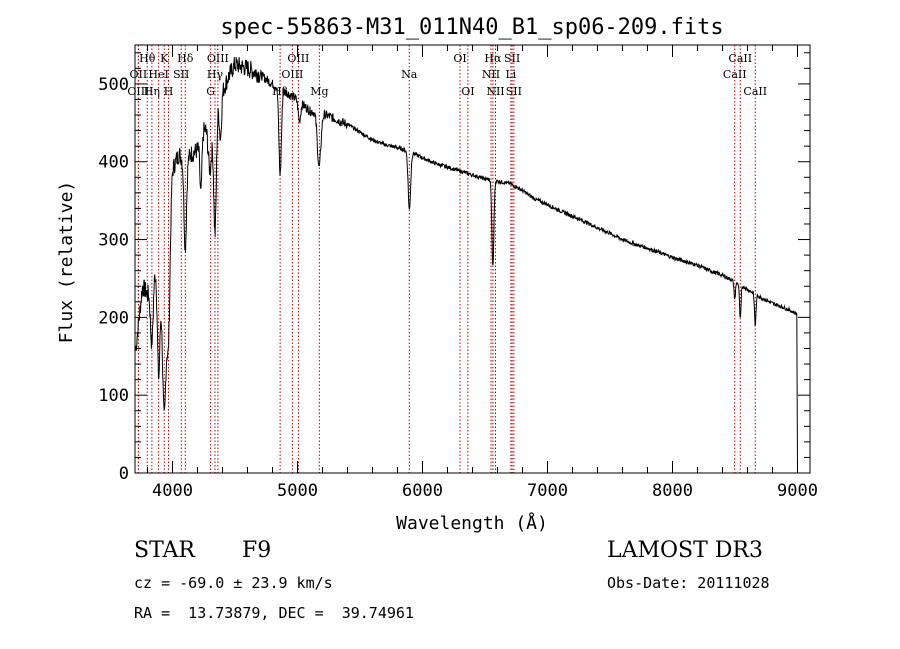 The height and width of the screenshot is (649, 900). What do you see at coordinates (297, 491) in the screenshot?
I see `x-tick-label: 5000` at bounding box center [297, 491].